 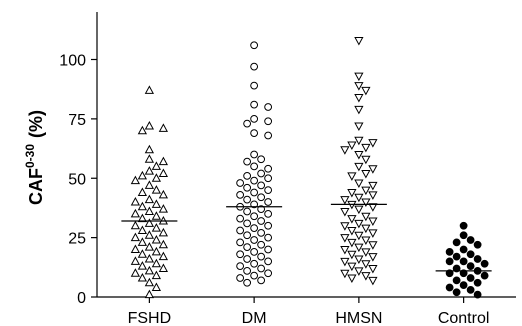 I want to click on x-tick-label: Control, so click(x=464, y=318).